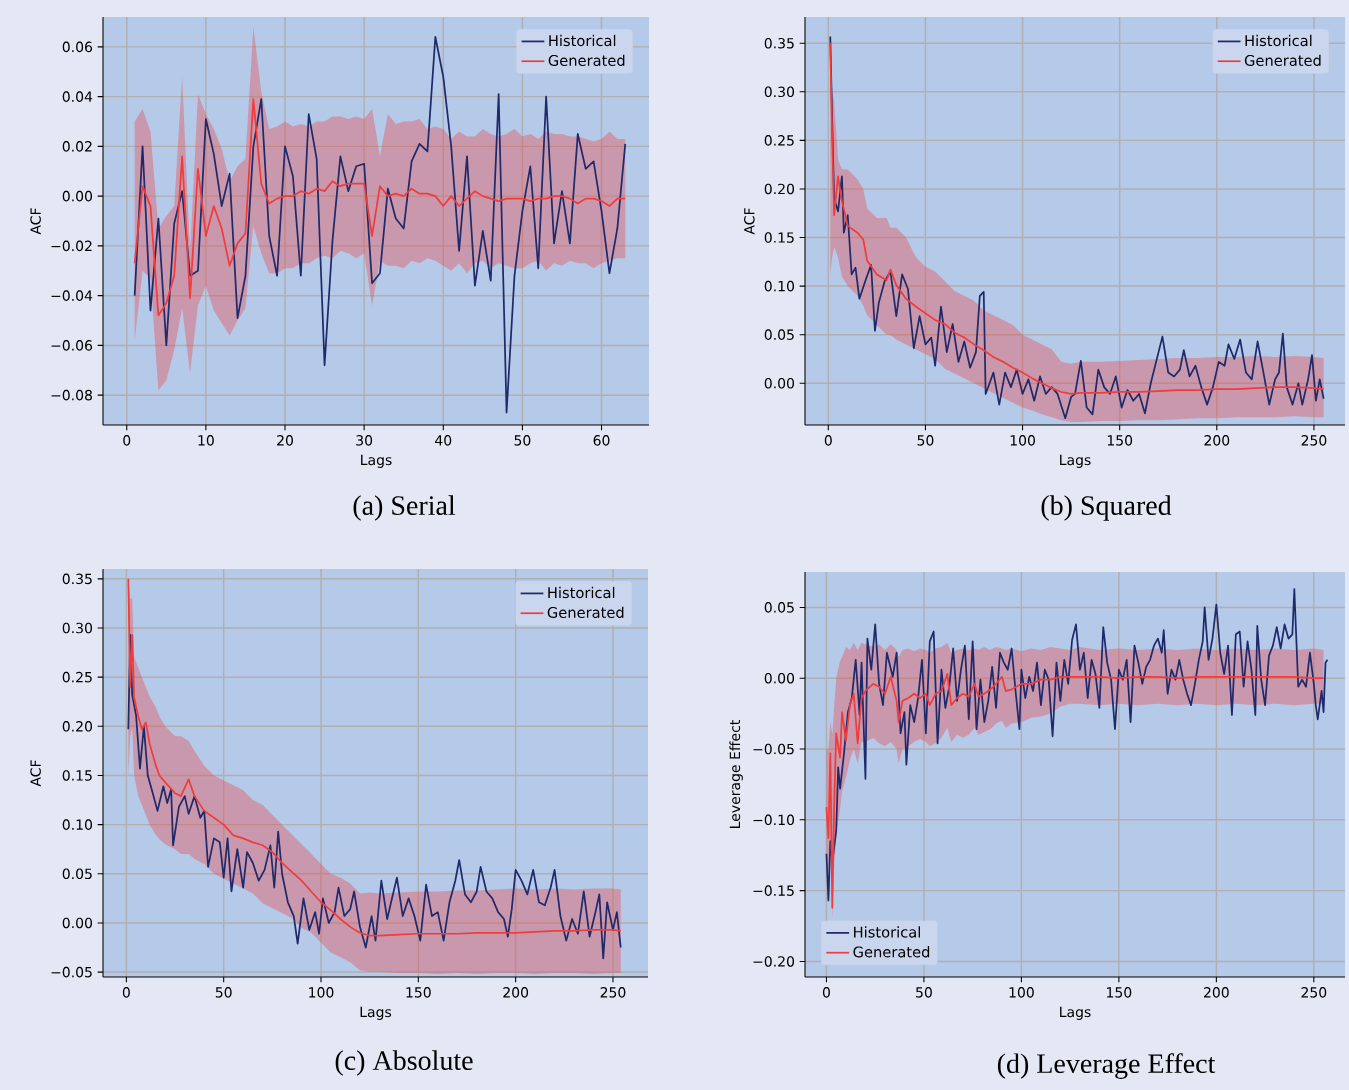 Image resolution: width=1349 pixels, height=1090 pixels. What do you see at coordinates (601, 440) in the screenshot?
I see `x-tick-label: 60` at bounding box center [601, 440].